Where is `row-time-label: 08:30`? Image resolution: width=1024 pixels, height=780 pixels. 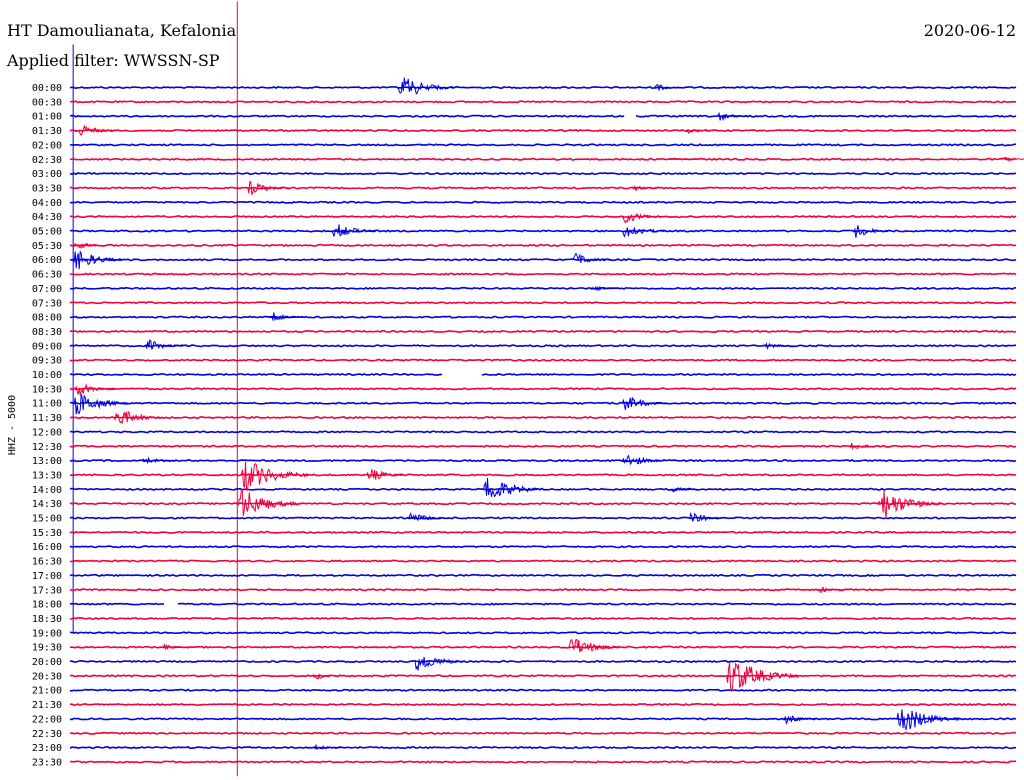 row-time-label: 08:30 is located at coordinates (47, 332).